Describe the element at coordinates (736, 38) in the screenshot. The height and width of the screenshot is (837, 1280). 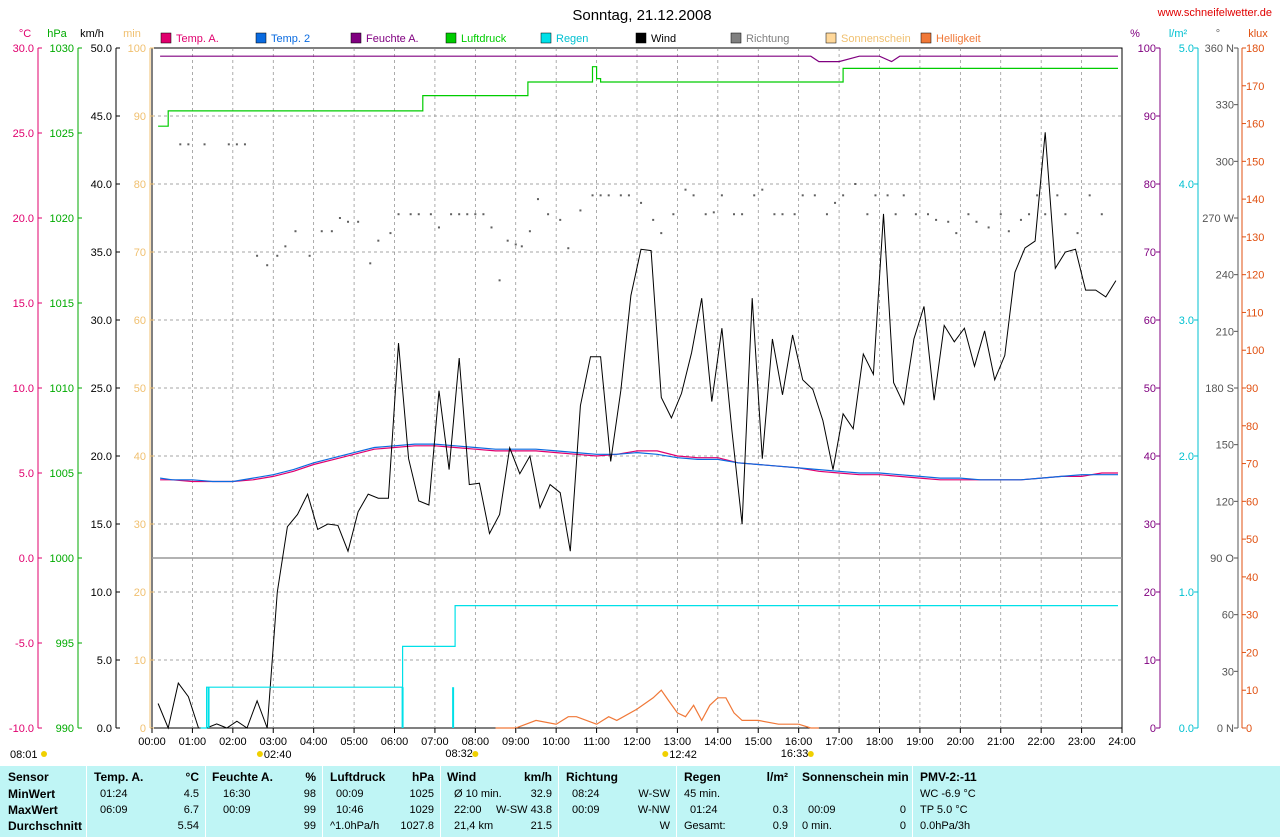
I see `legend-swatch-richtung` at that location.